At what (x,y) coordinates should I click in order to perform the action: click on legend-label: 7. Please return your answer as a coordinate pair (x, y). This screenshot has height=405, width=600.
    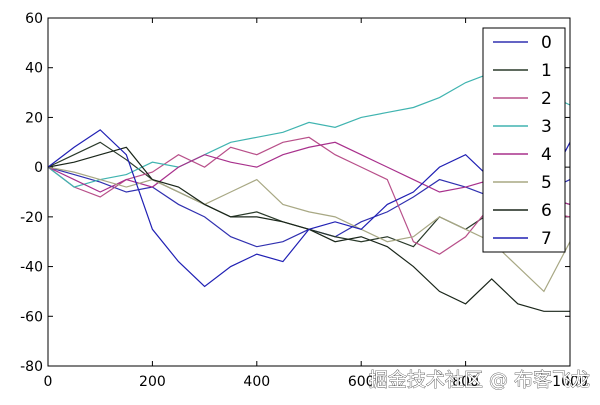
    Looking at the image, I should click on (546, 239).